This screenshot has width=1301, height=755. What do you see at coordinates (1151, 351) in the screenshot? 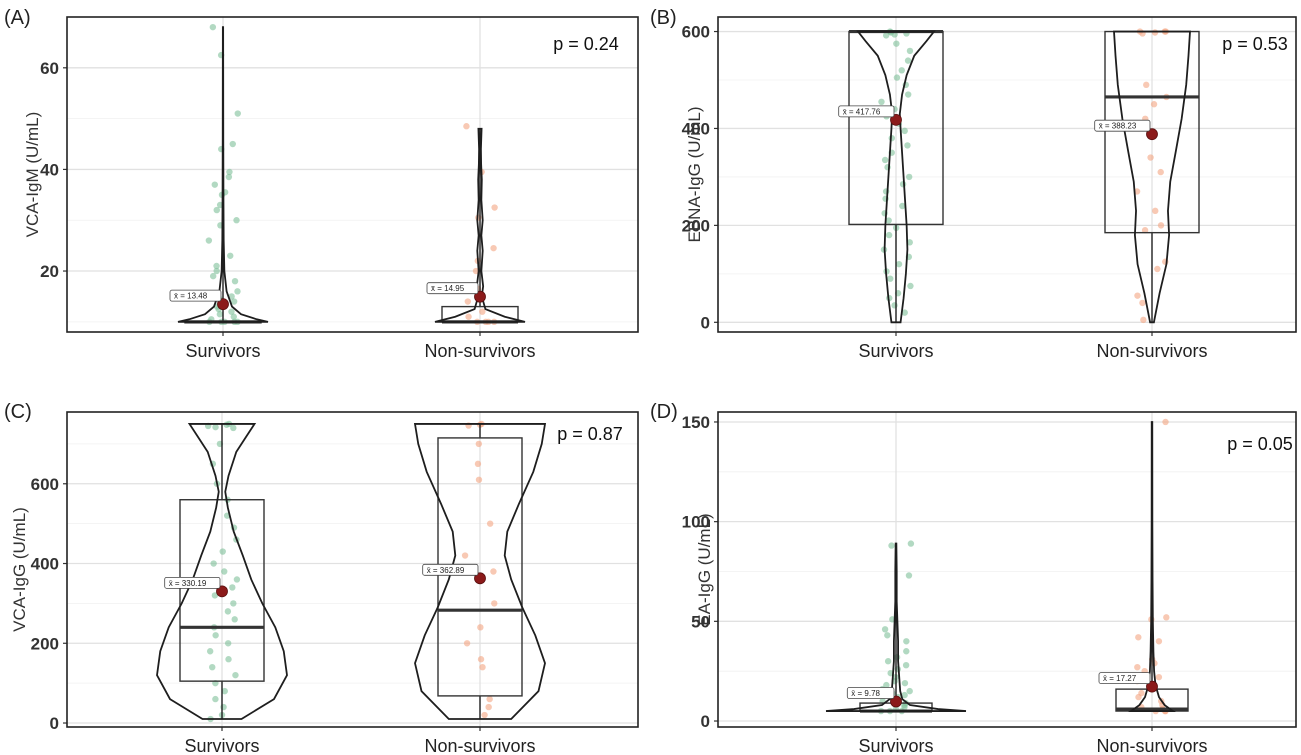
I see `x-category-label: Non-survivors` at bounding box center [1151, 351].